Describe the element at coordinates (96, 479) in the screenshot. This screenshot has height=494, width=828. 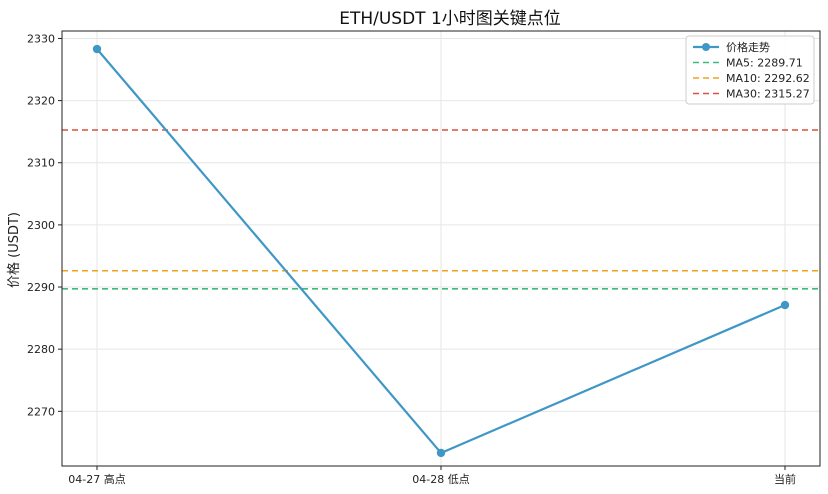
I see `x-tick-label: 04-27 高点` at that location.